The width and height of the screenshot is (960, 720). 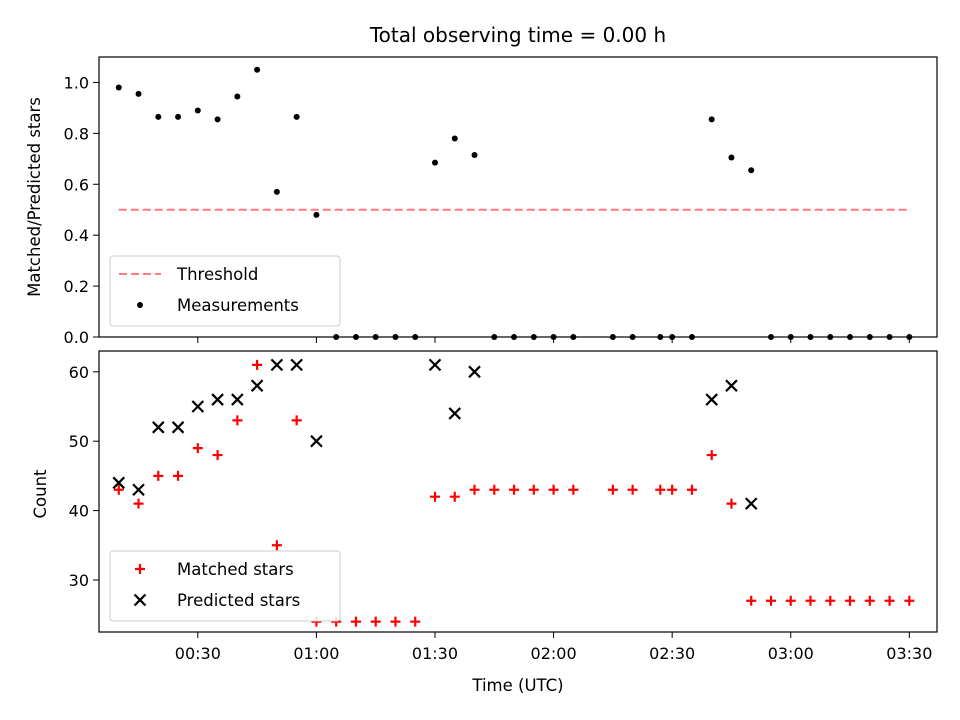 I want to click on legend-label: Matched stars, so click(x=235, y=569).